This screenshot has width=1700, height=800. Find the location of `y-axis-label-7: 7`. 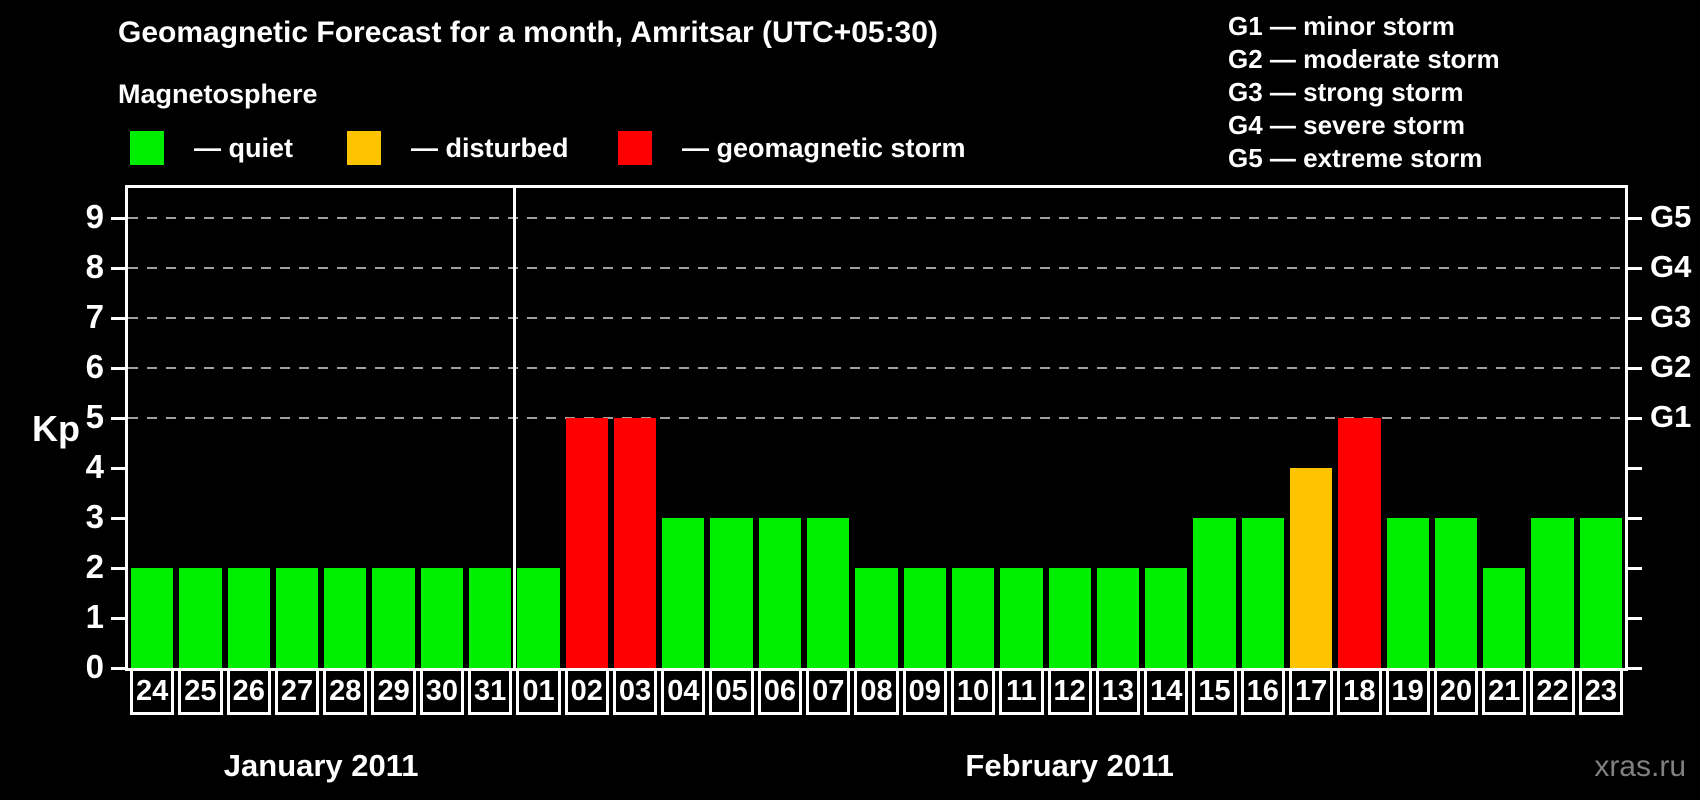

y-axis-label-7: 7 is located at coordinates (94, 316).